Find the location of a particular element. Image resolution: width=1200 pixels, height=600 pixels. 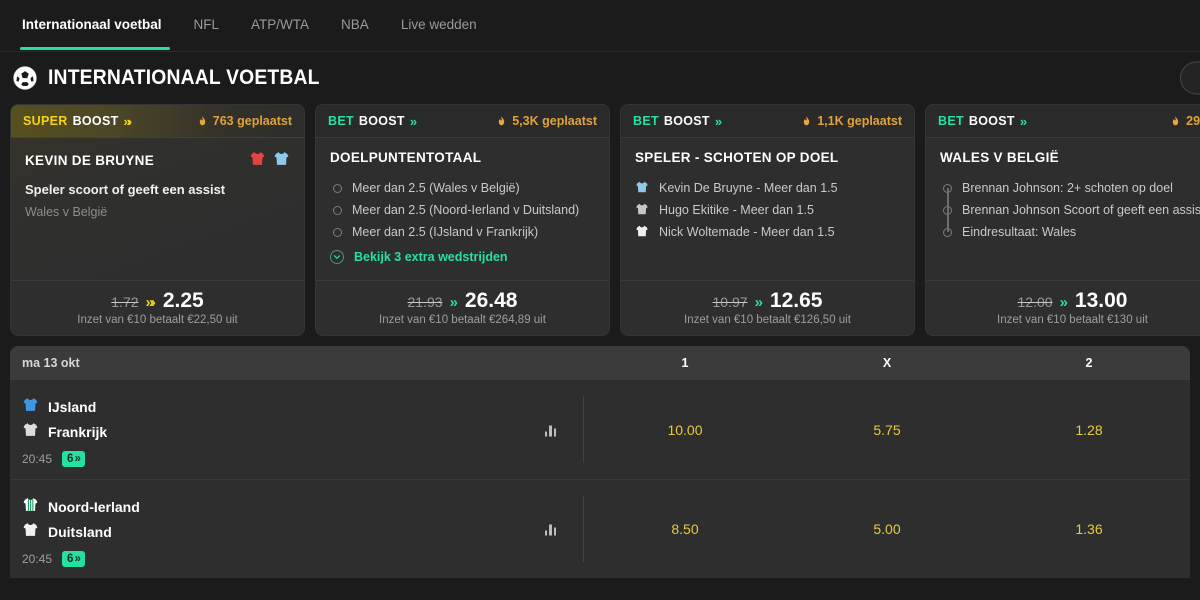

odds-button: 1.36 is located at coordinates (1089, 529).